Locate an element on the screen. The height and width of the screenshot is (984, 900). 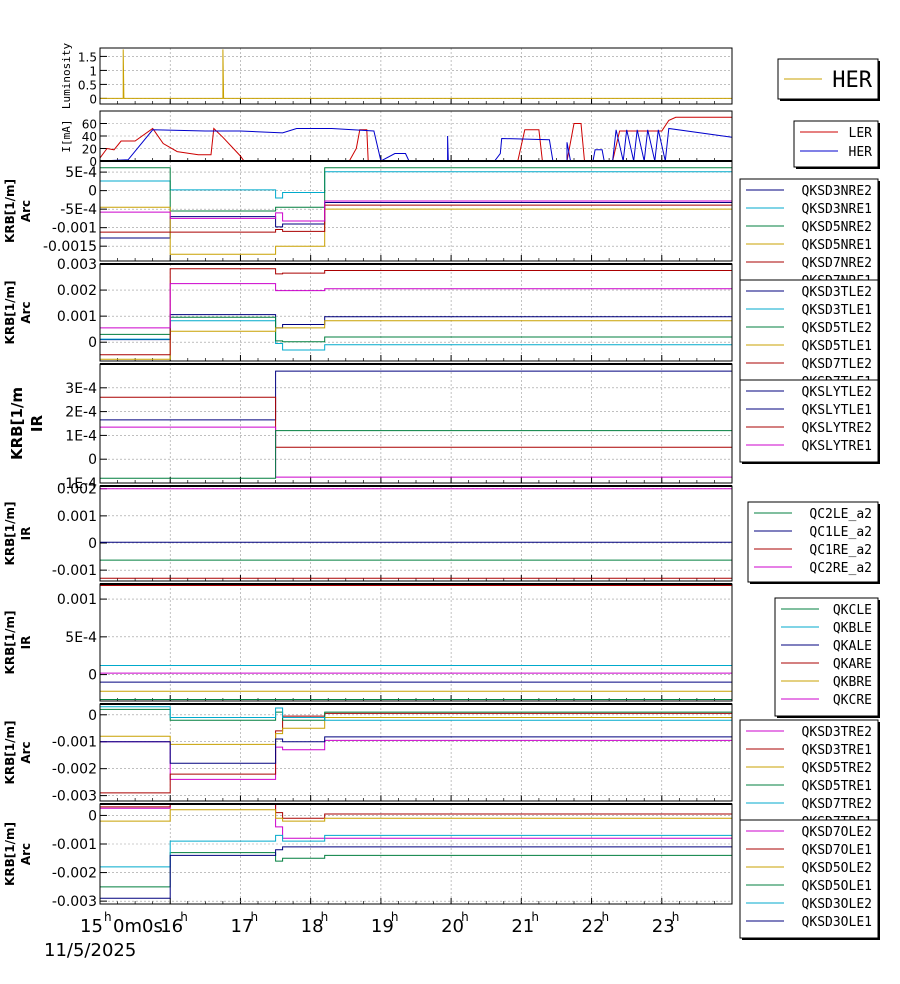
y-tick-label: 2E-4 is located at coordinates (81, 413).